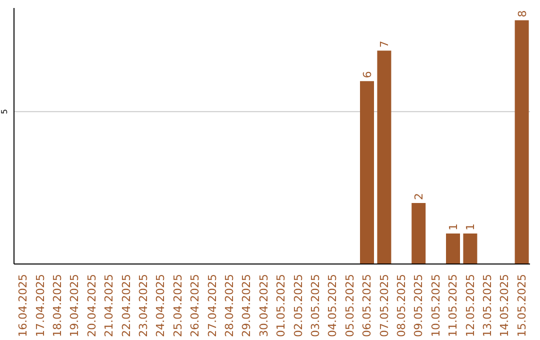 This screenshot has width=540, height=340. What do you see at coordinates (281, 305) in the screenshot?
I see `x-tick-label: 01.05.2025` at bounding box center [281, 305].